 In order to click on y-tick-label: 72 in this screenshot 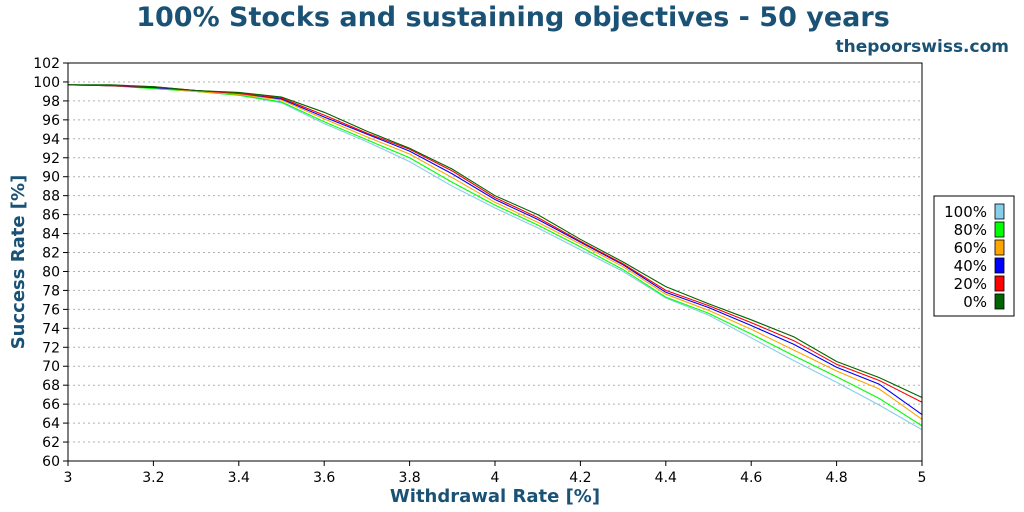, I will do `click(51, 348)`.